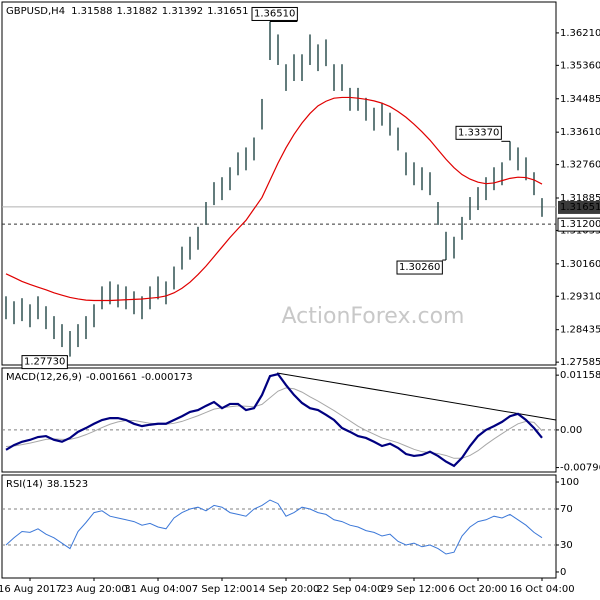 This screenshot has height=600, width=600. What do you see at coordinates (44, 377) in the screenshot?
I see `macd-title: MACD(12,26,9)` at bounding box center [44, 377].